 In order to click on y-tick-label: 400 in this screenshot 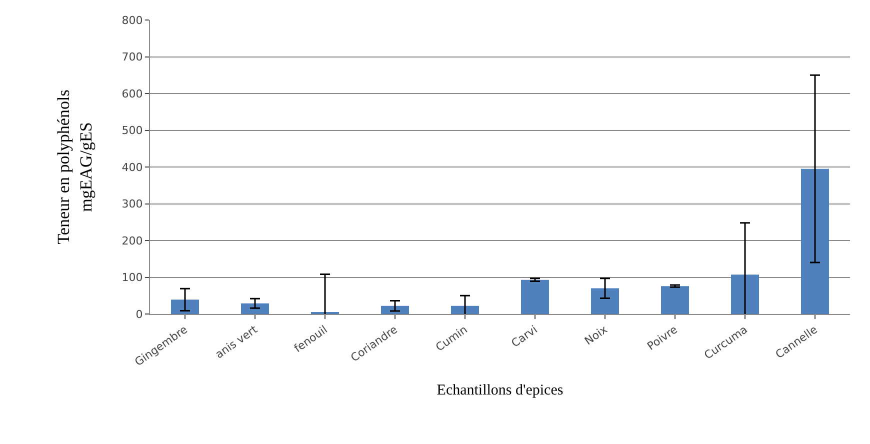, I will do `click(132, 167)`.